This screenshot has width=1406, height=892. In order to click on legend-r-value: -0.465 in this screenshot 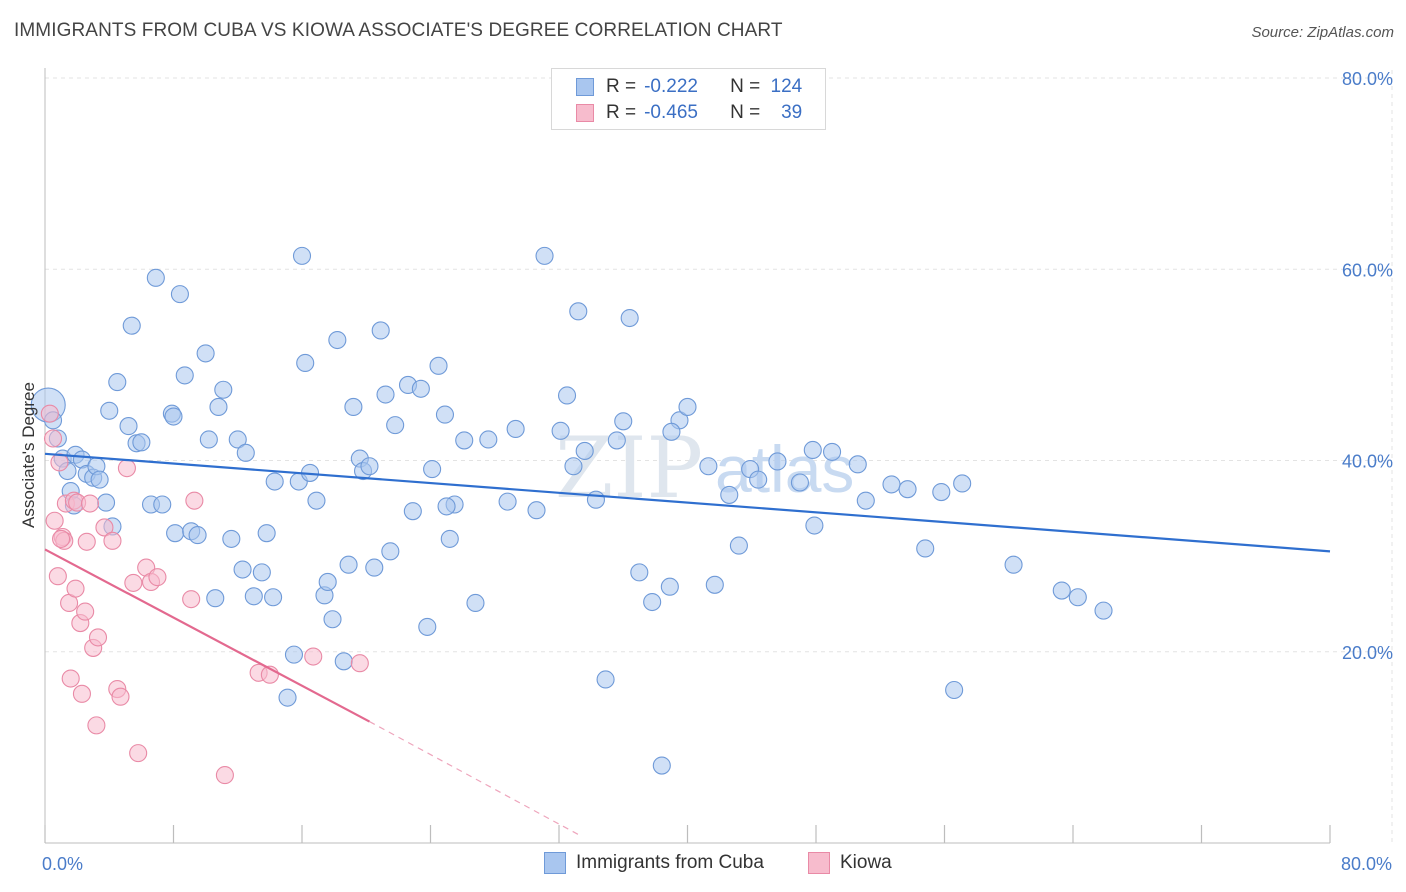, I will do `click(671, 112)`.